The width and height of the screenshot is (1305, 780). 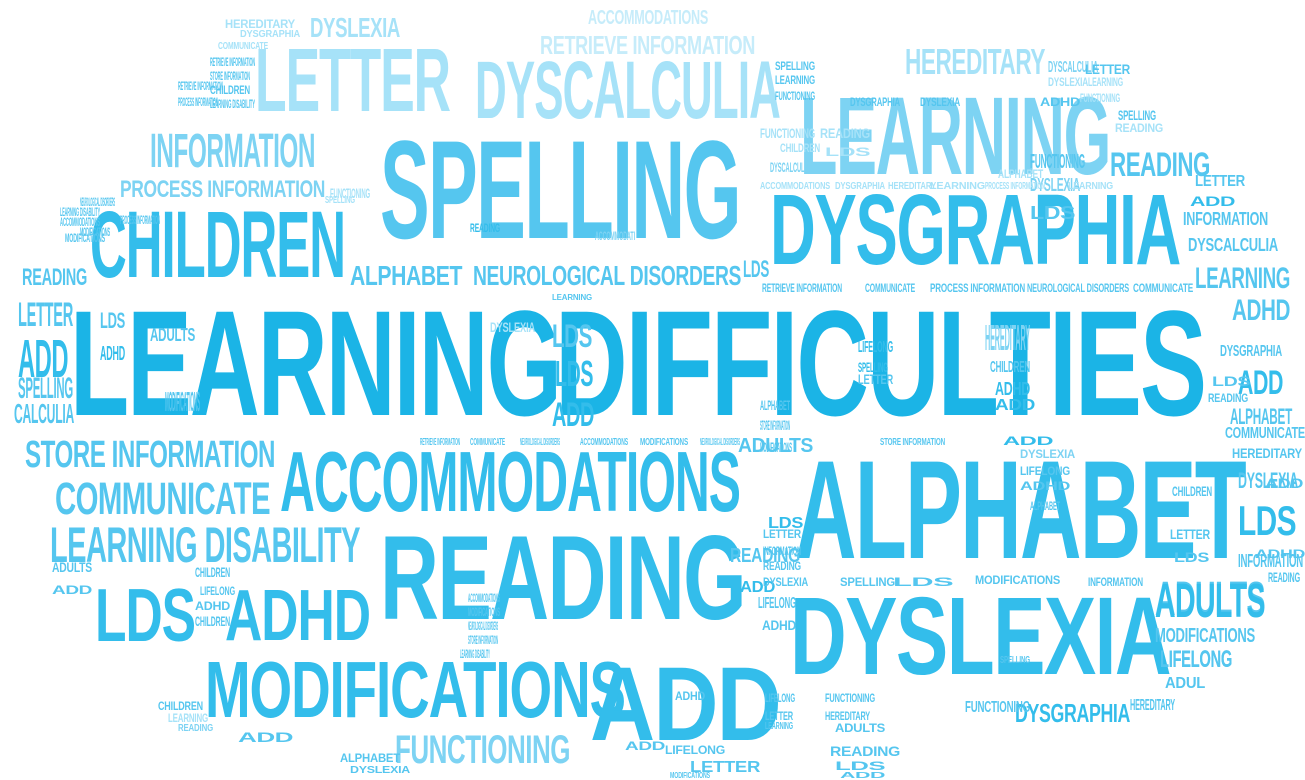 I want to click on word-adul: ADUL, so click(x=1185, y=683).